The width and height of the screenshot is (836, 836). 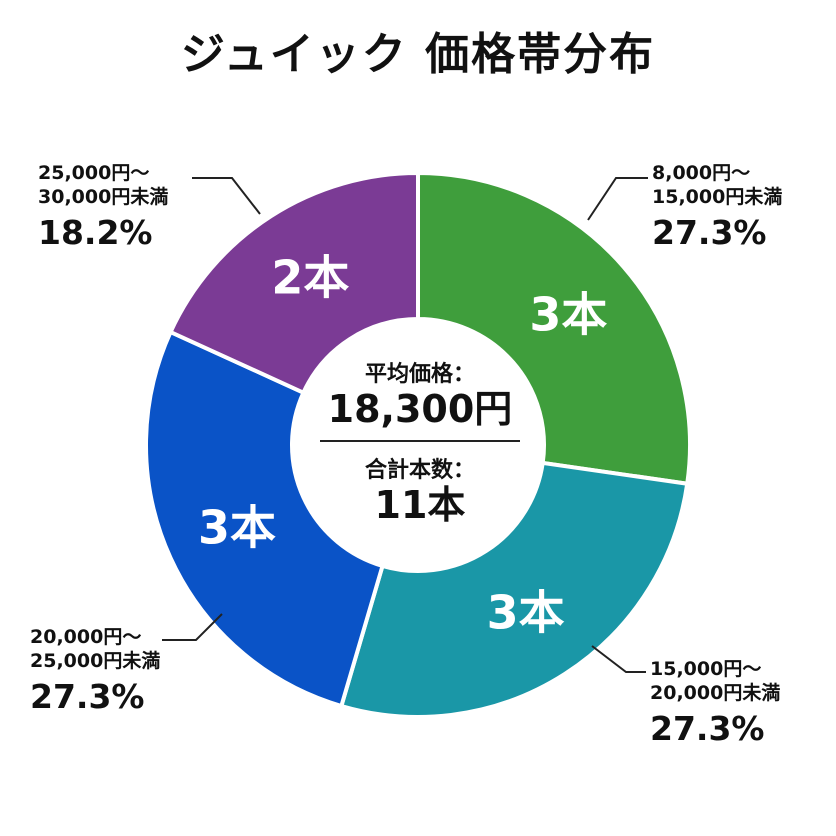 I want to click on slice-count-label-1: 3本, so click(x=526, y=612).